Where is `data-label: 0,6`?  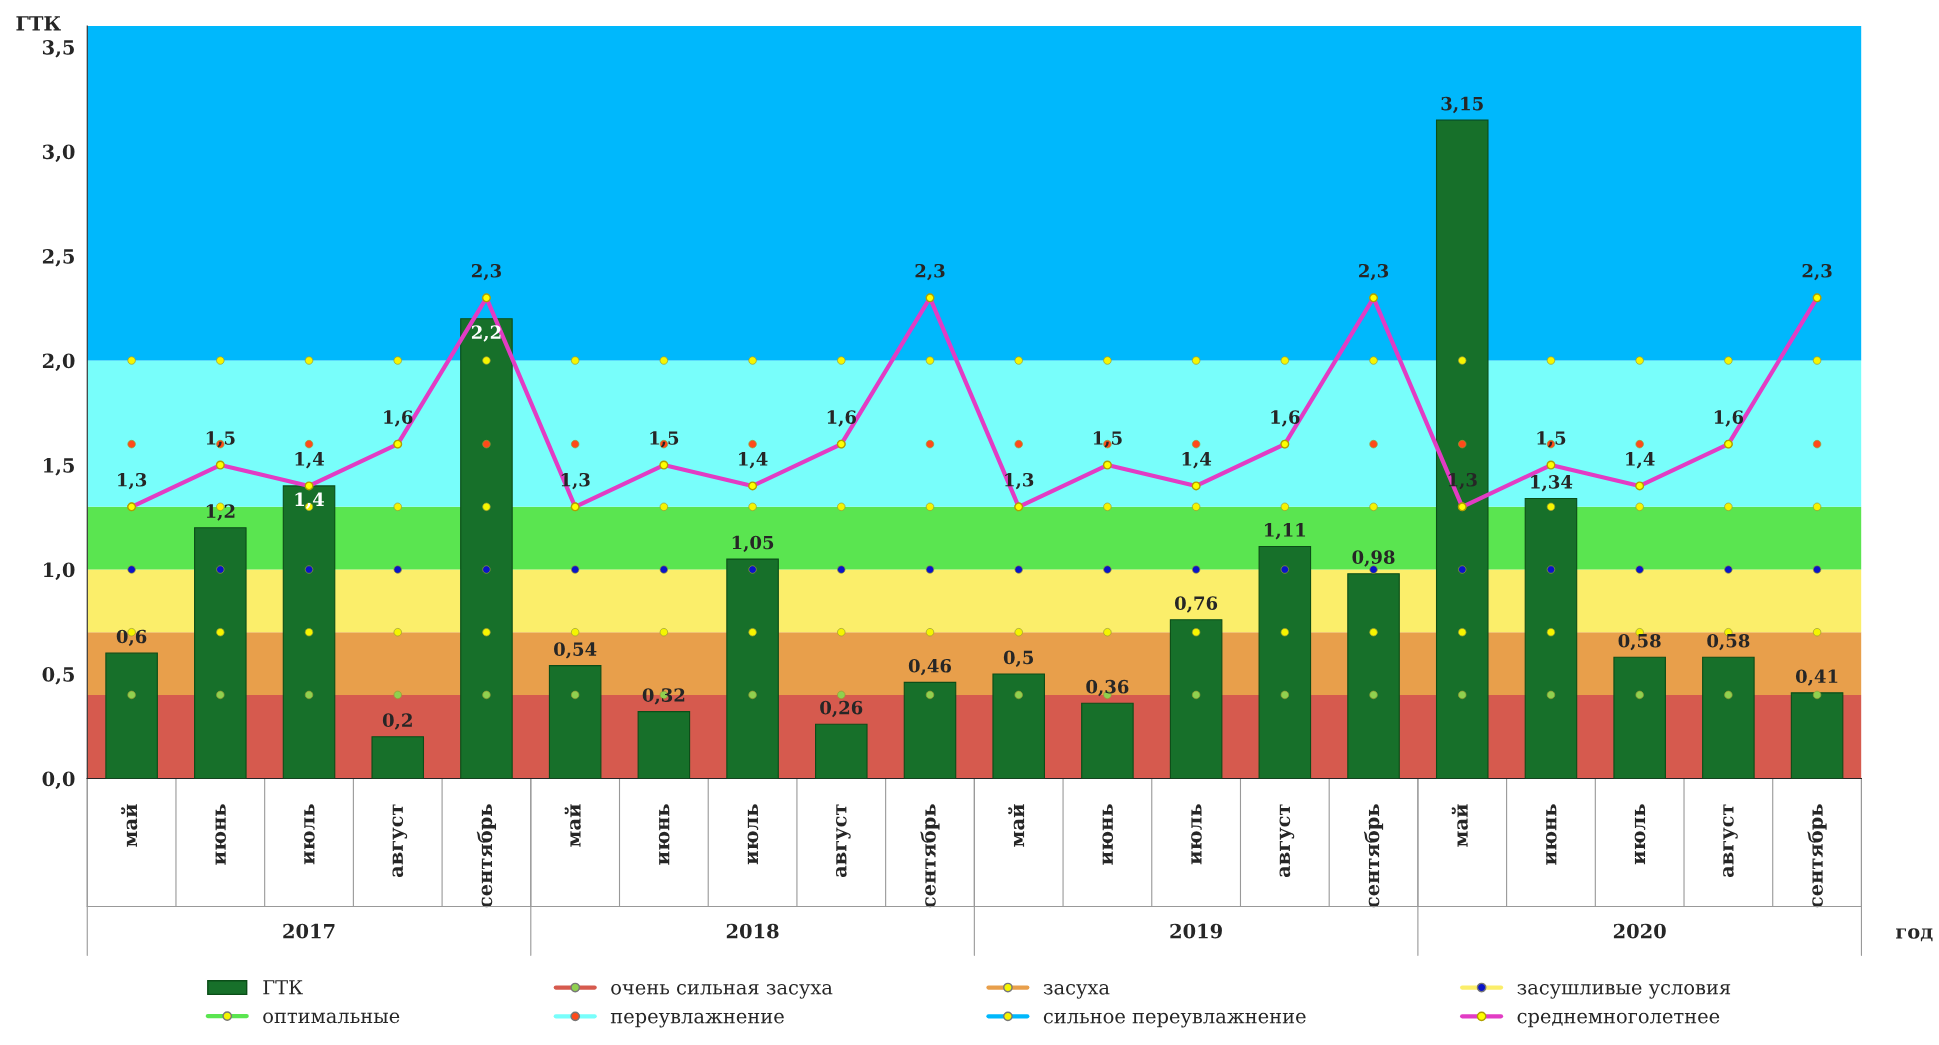 data-label: 0,6 is located at coordinates (131, 638).